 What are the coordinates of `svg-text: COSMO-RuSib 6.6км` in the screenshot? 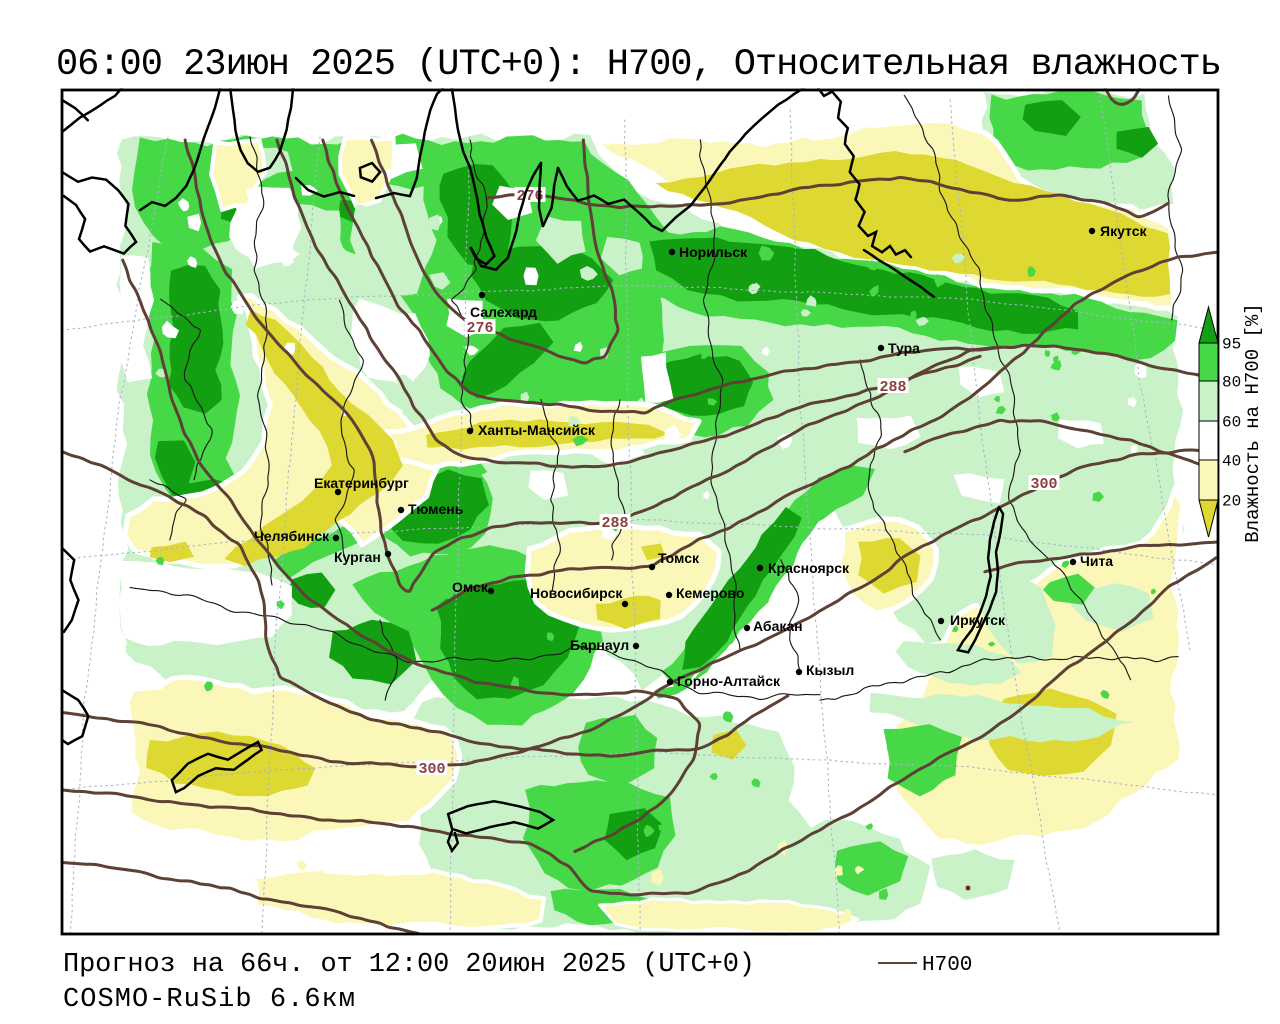 It's located at (209, 1000).